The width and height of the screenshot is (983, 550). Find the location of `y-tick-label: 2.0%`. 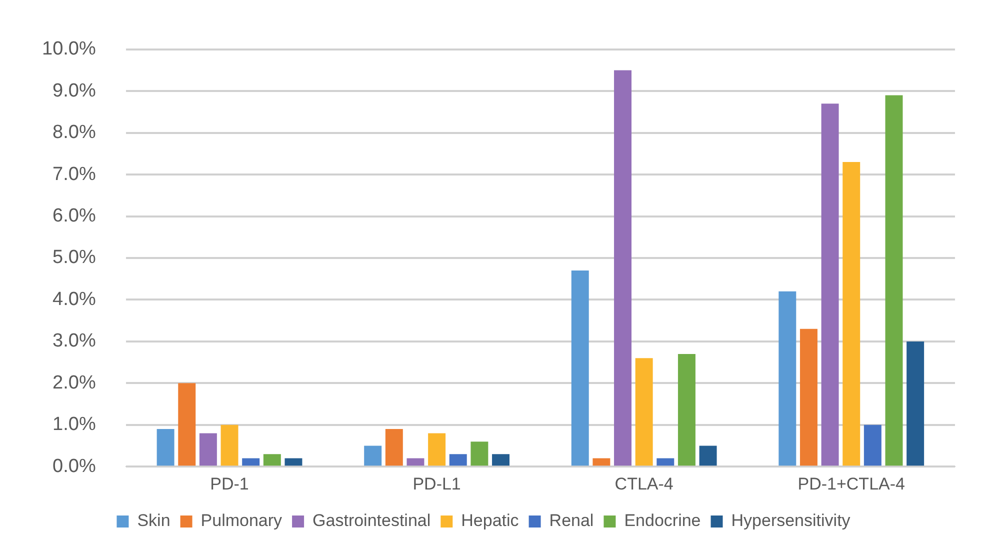

y-tick-label: 2.0% is located at coordinates (74, 383).